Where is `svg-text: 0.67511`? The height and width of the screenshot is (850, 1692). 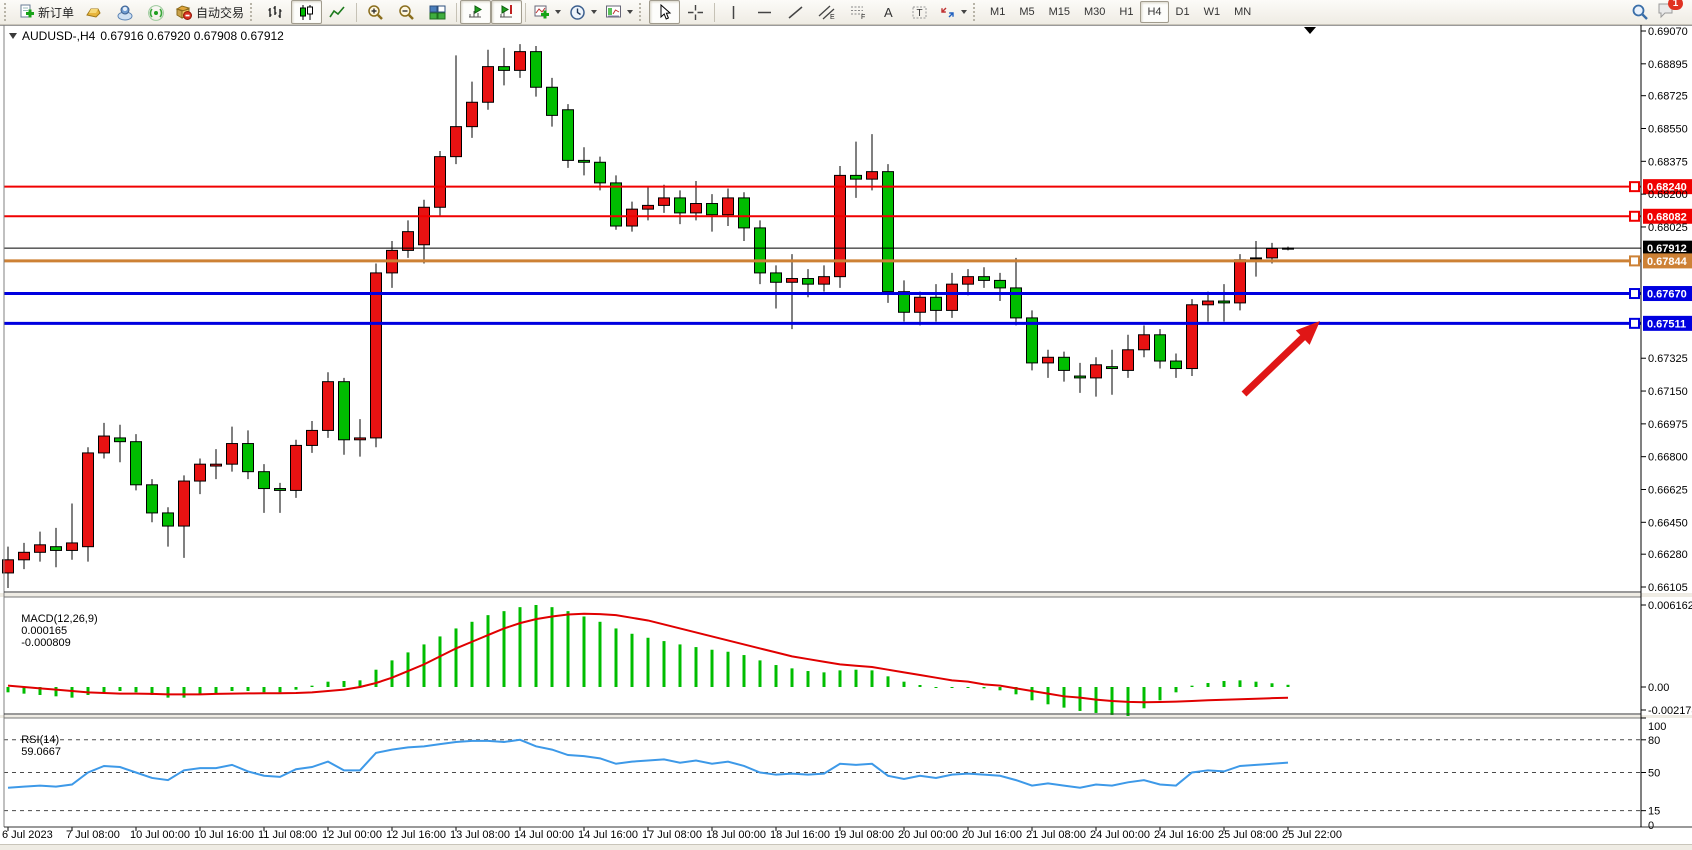 svg-text: 0.67511 is located at coordinates (1666, 324).